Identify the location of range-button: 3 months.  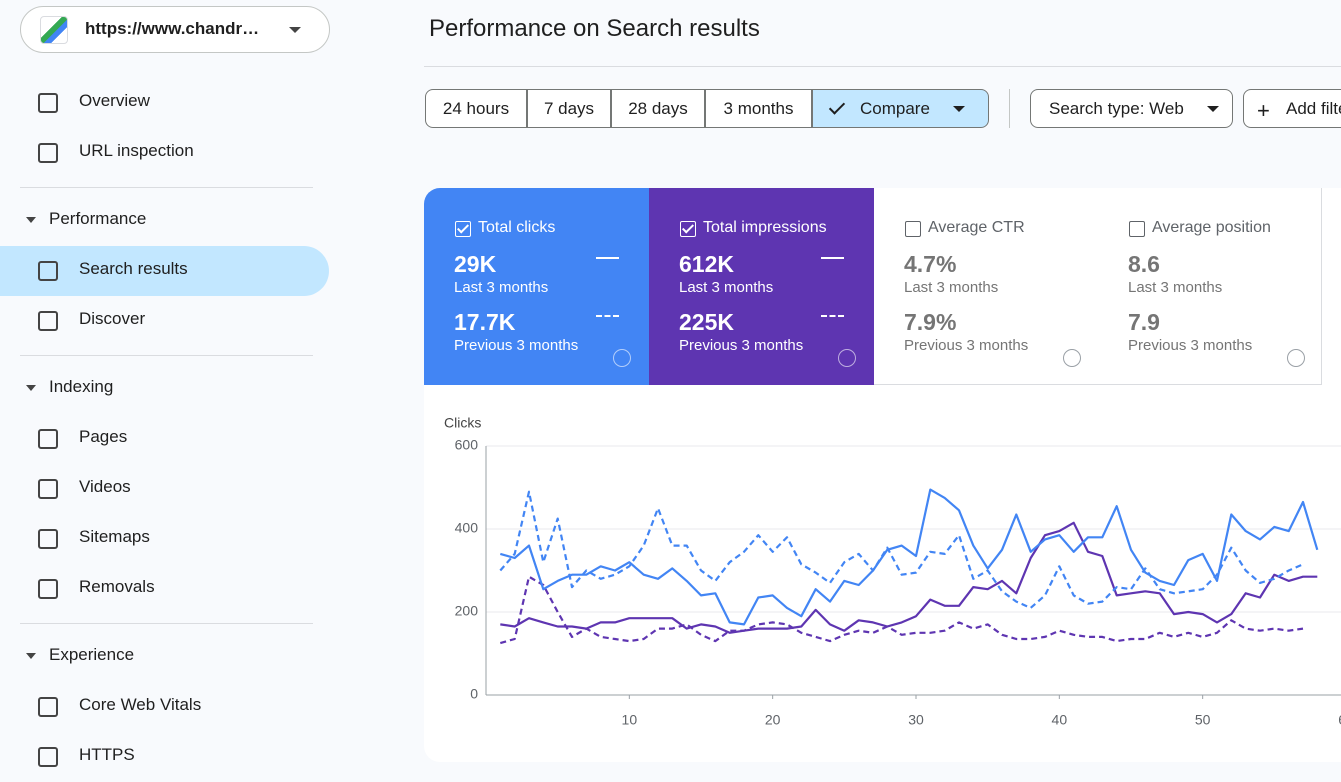
(758, 108).